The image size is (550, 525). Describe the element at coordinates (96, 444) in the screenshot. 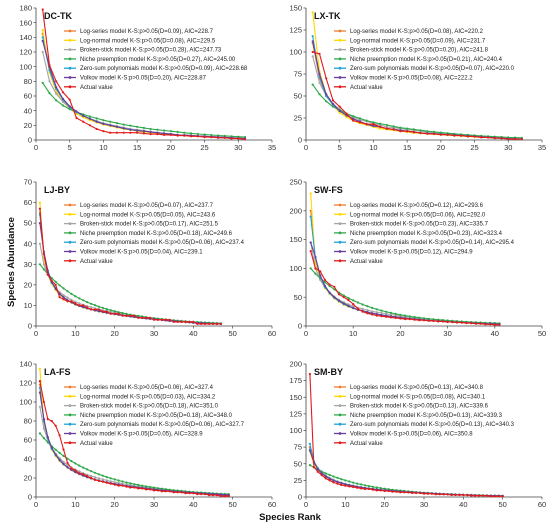

I see `legend-label: Actual value` at that location.